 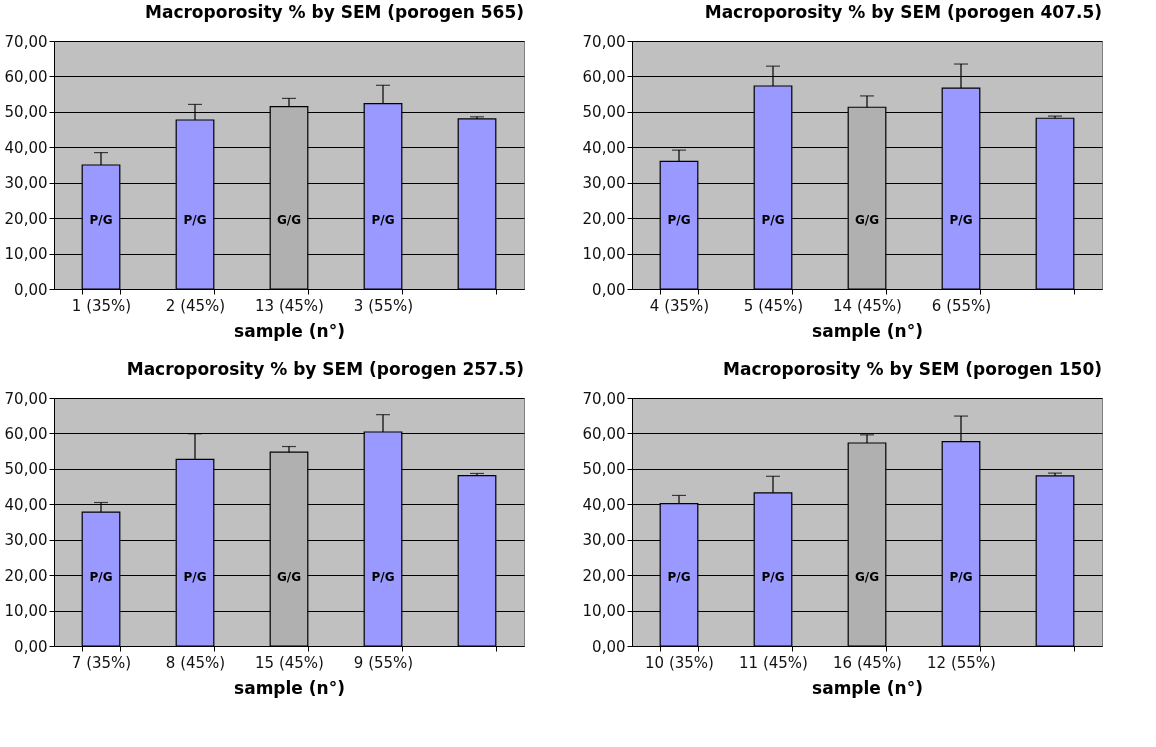 I want to click on x-tick-label: 13 (45%), so click(x=289, y=305).